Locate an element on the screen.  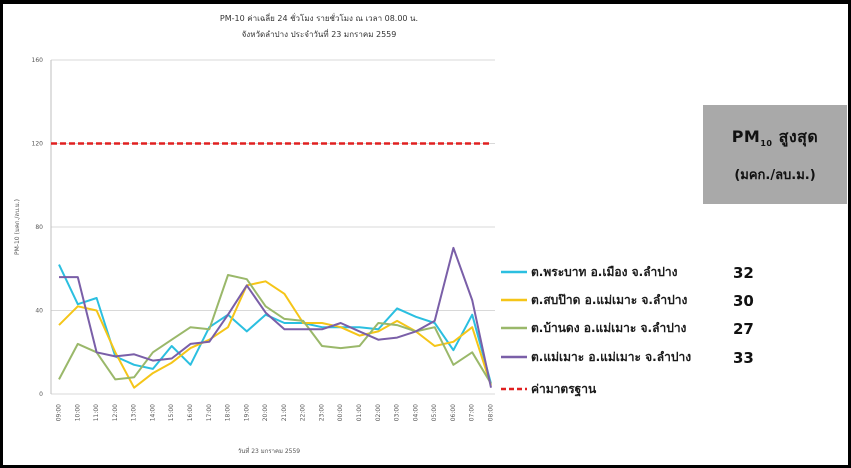
x-tick-label: 11:00 is located at coordinates (96, 412).